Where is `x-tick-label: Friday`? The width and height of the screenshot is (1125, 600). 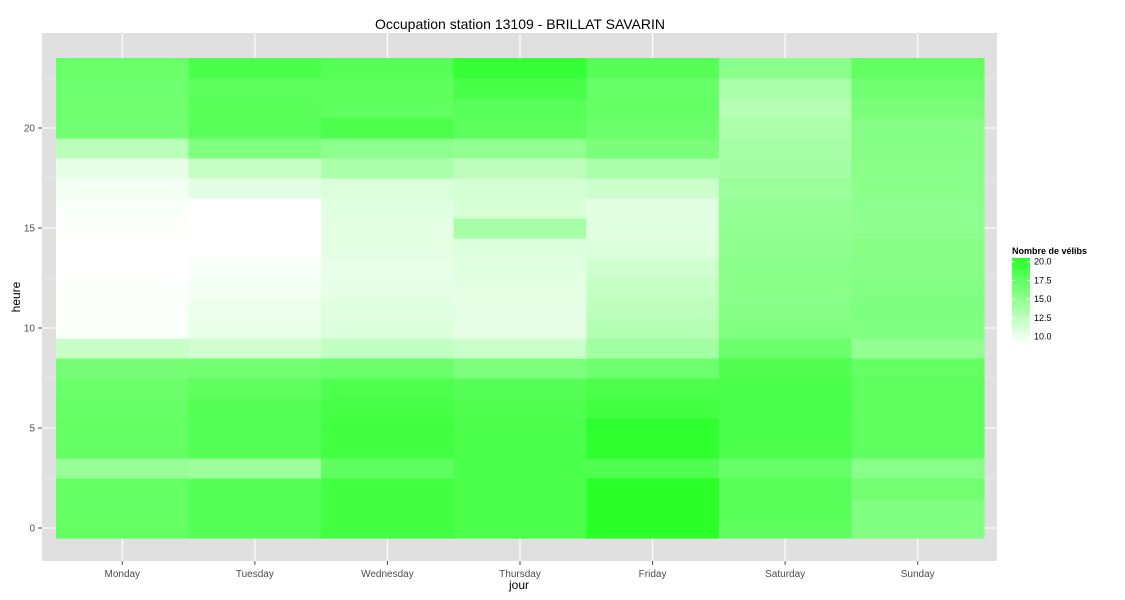 x-tick-label: Friday is located at coordinates (653, 574).